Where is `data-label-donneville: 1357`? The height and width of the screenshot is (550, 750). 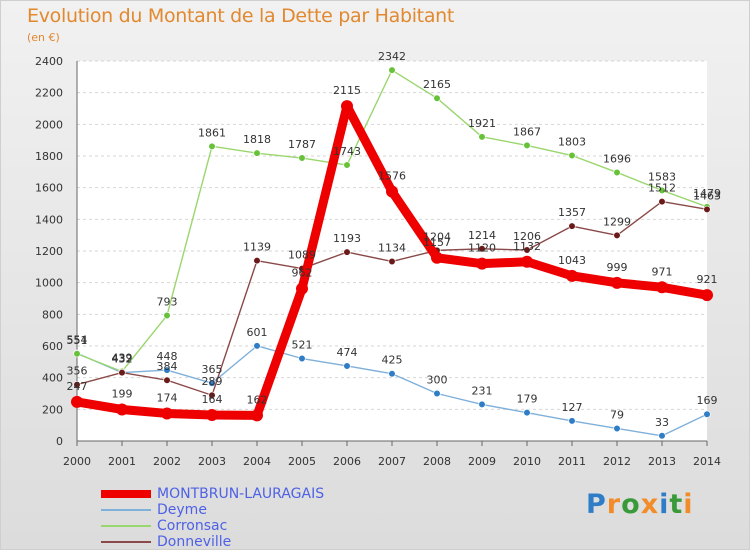
data-label-donneville: 1357 is located at coordinates (572, 212).